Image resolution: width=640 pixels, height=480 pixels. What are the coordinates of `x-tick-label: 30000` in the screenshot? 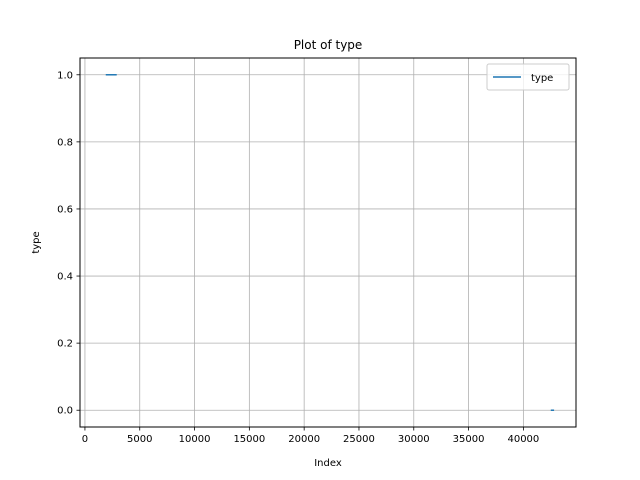 It's located at (414, 439).